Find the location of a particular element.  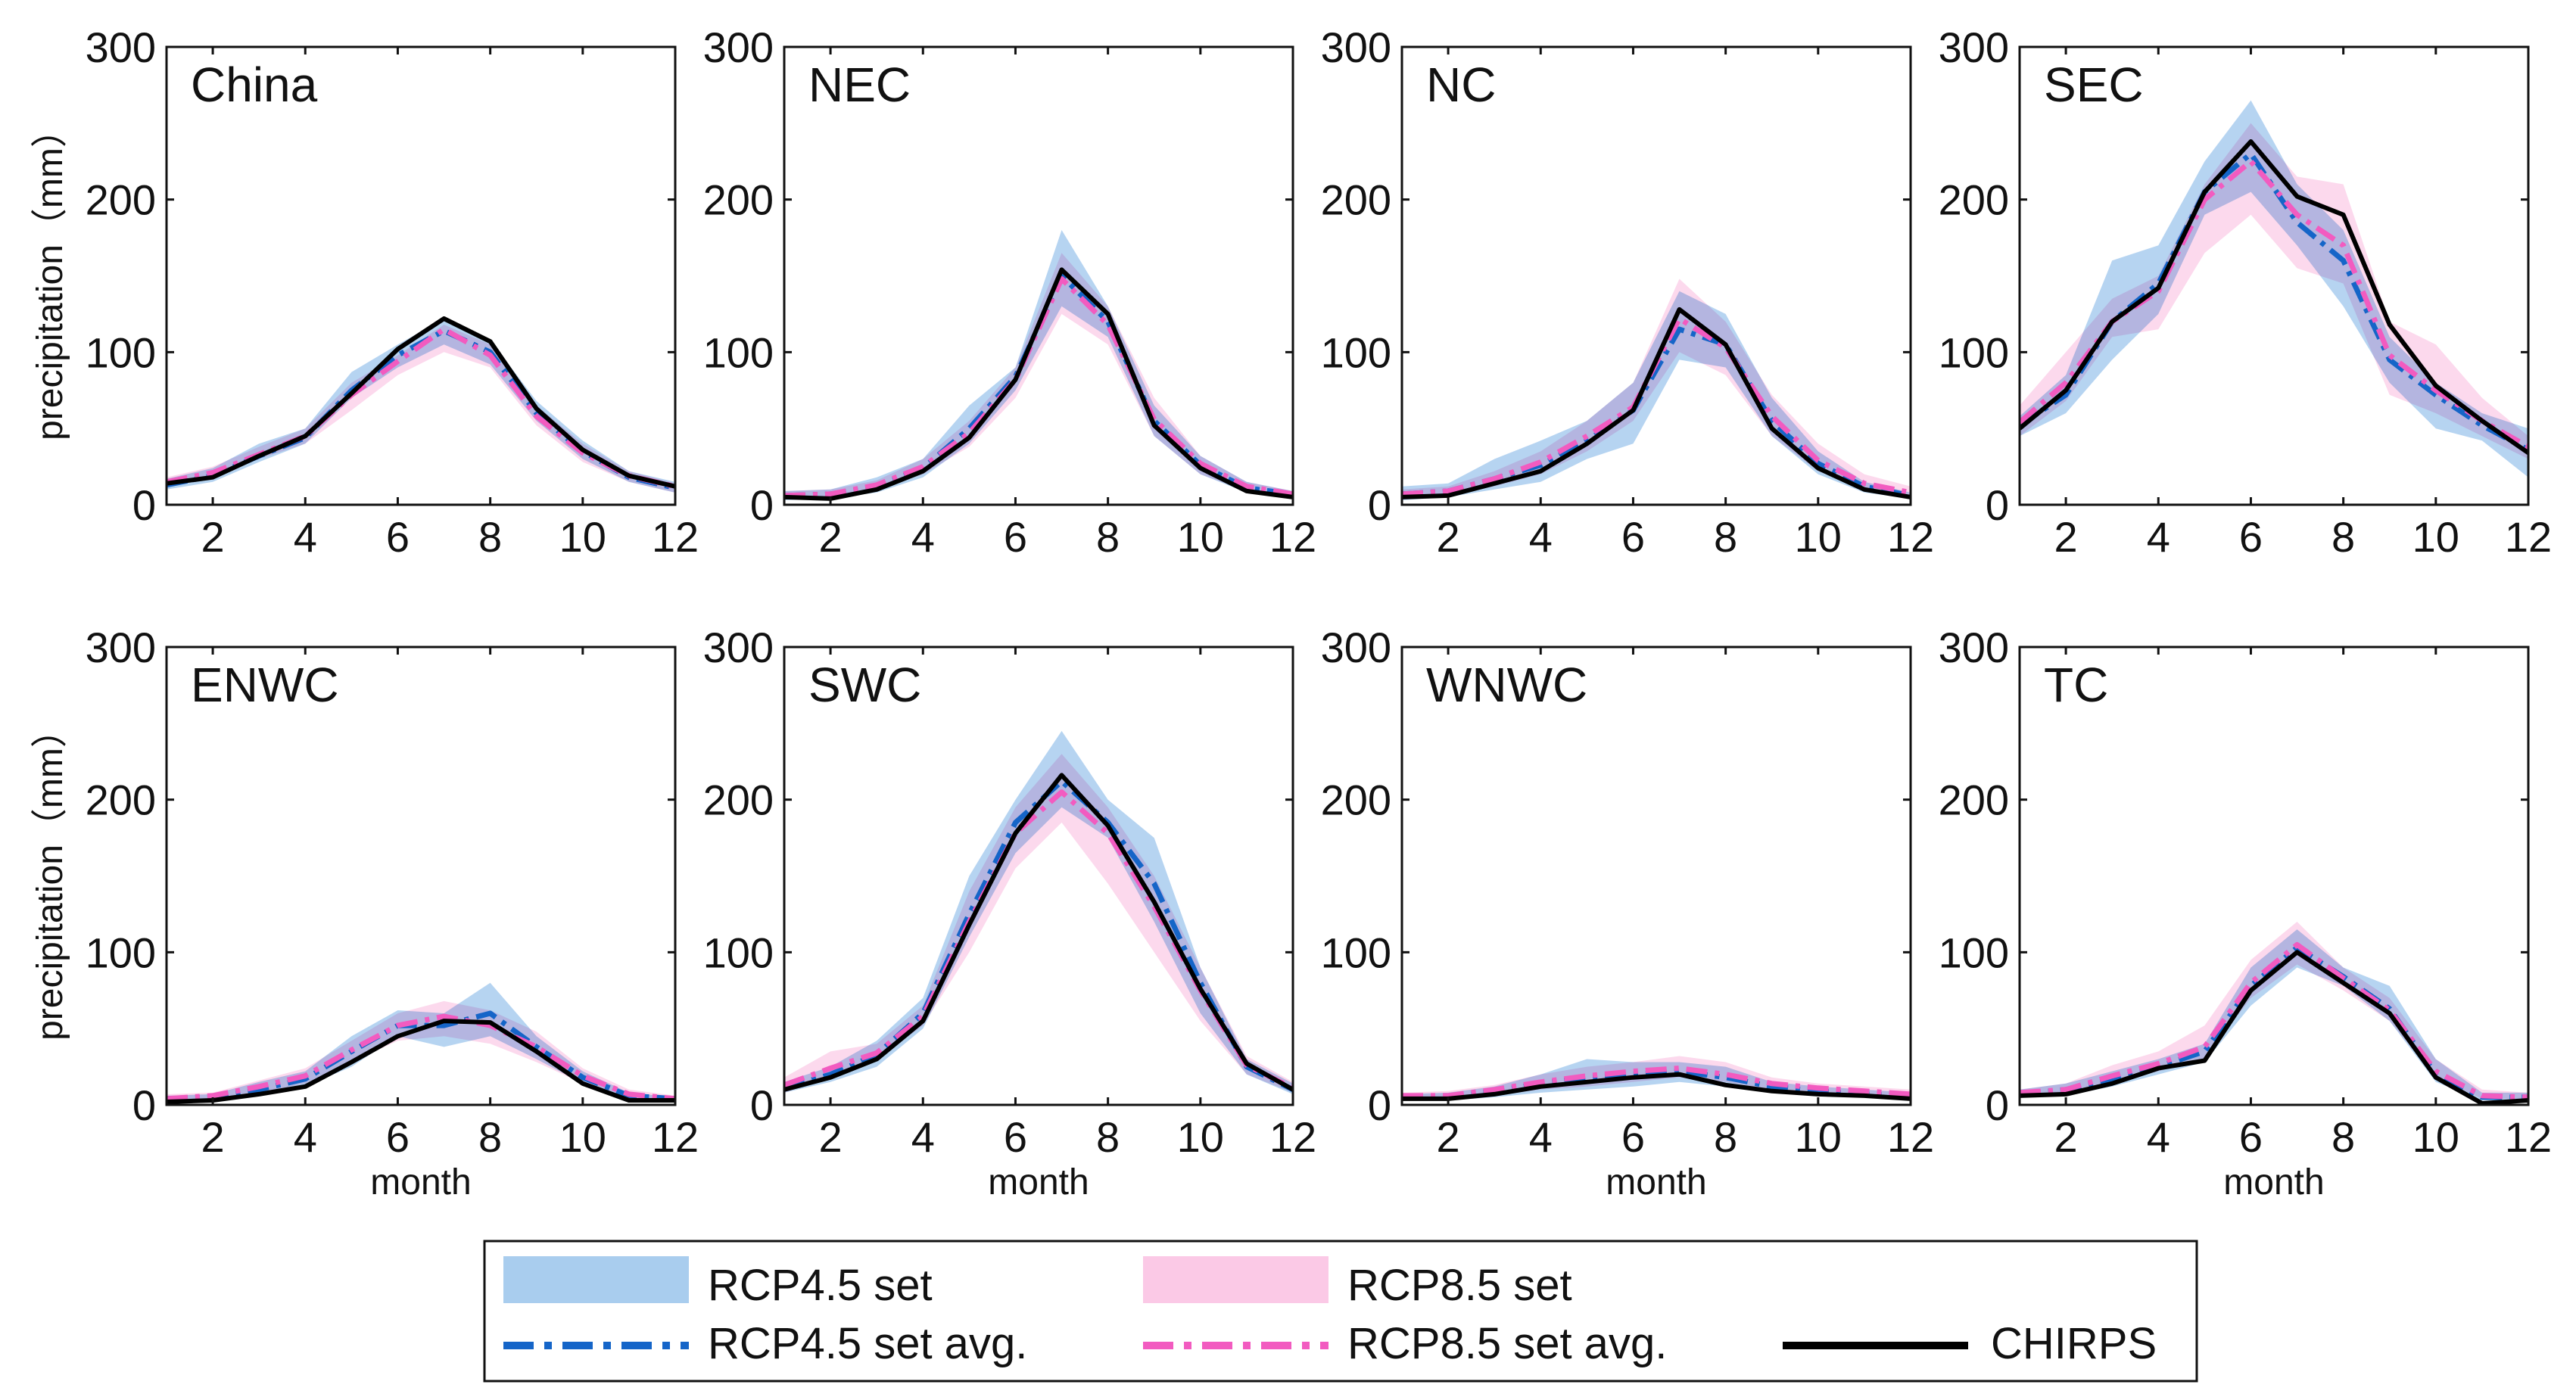

panel-tc: 2 4 6 8 10 12 0 100 200 300 TC month is located at coordinates (2246, 913).